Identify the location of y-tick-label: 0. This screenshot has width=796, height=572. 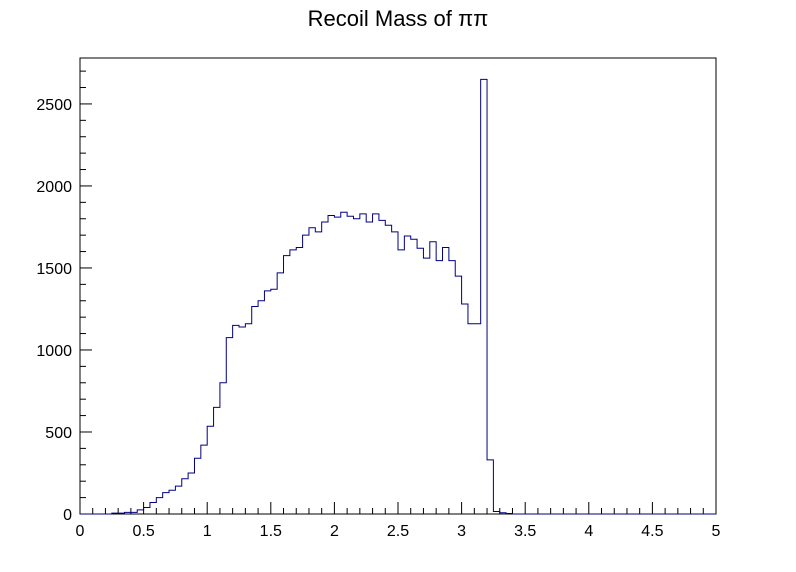
(67, 515).